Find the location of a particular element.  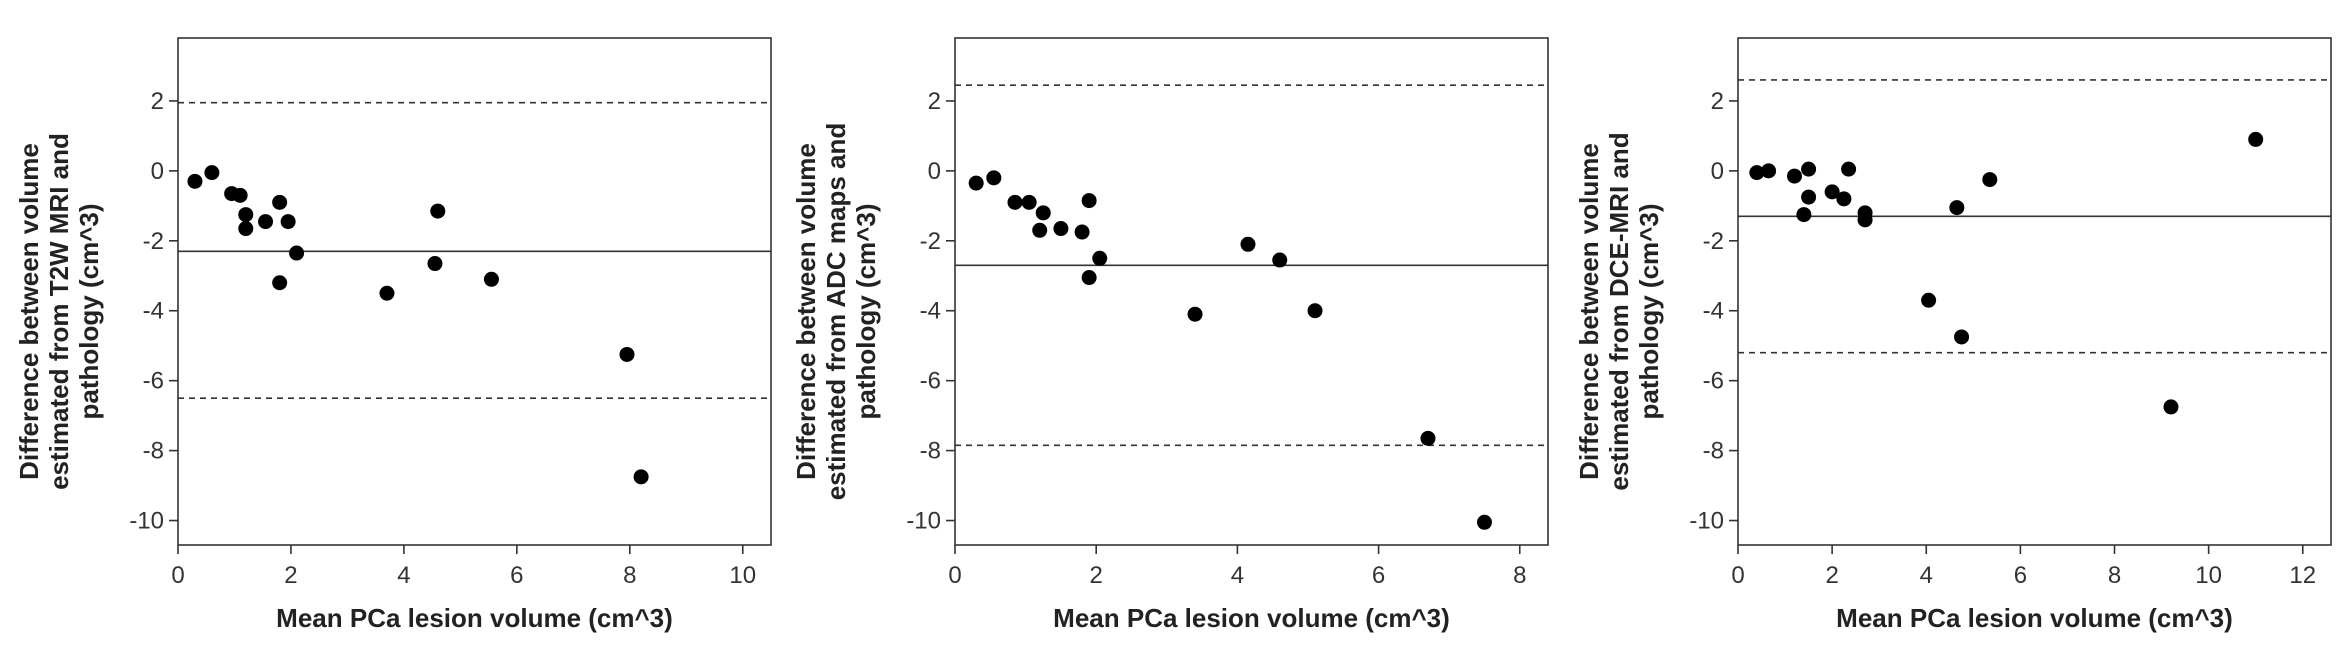

x-tick-label: 12 is located at coordinates (2302, 575).